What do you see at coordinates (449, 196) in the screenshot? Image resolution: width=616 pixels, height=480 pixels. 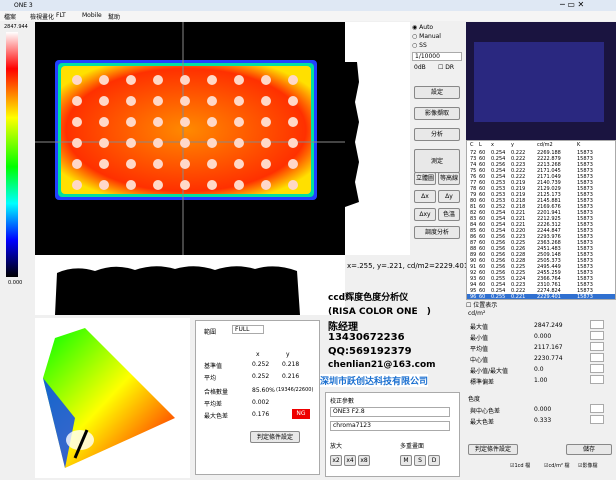 I see `tool-button: Δy` at bounding box center [449, 196].